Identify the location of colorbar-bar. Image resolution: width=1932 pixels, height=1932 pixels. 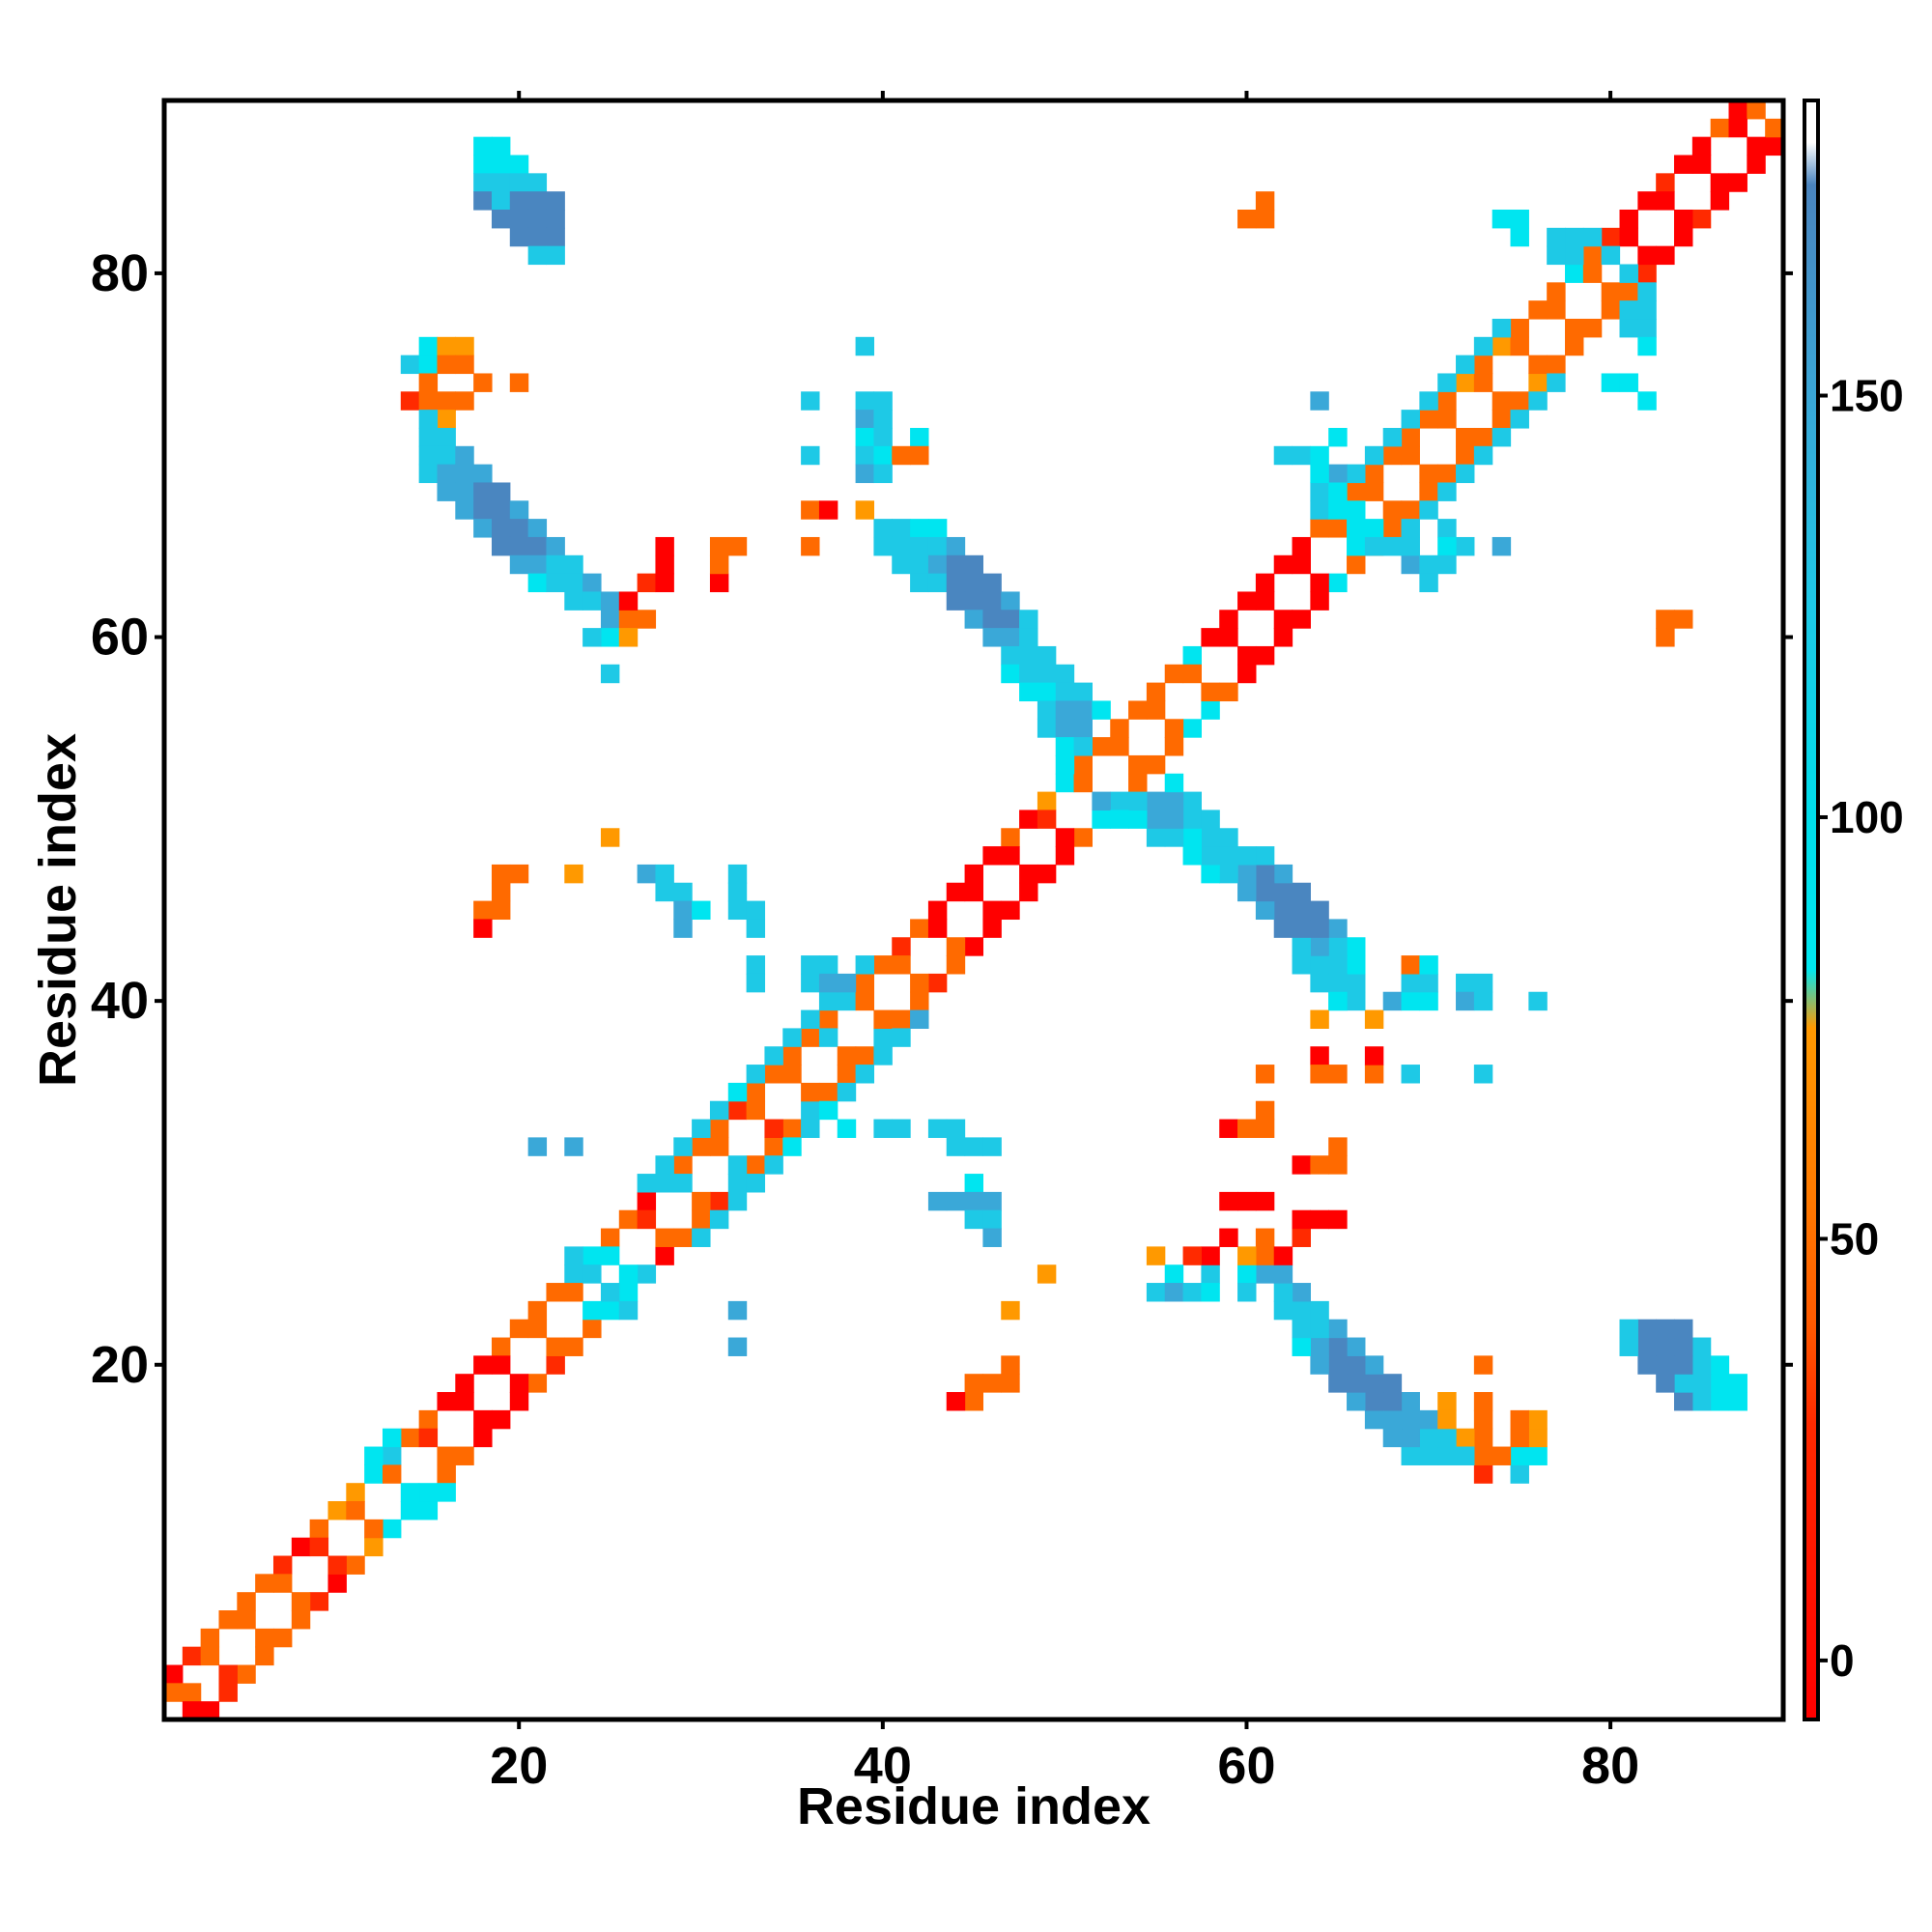
(1811, 910).